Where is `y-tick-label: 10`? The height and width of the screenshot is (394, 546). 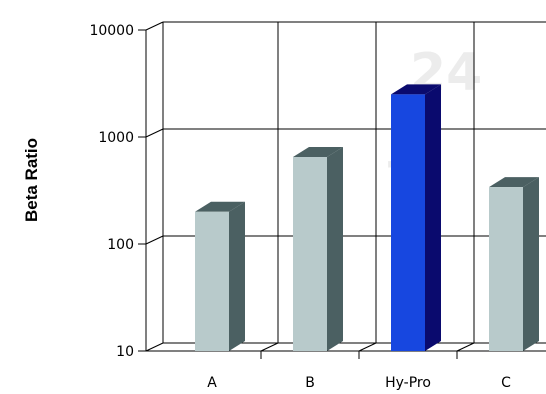 y-tick-label: 10 is located at coordinates (125, 352).